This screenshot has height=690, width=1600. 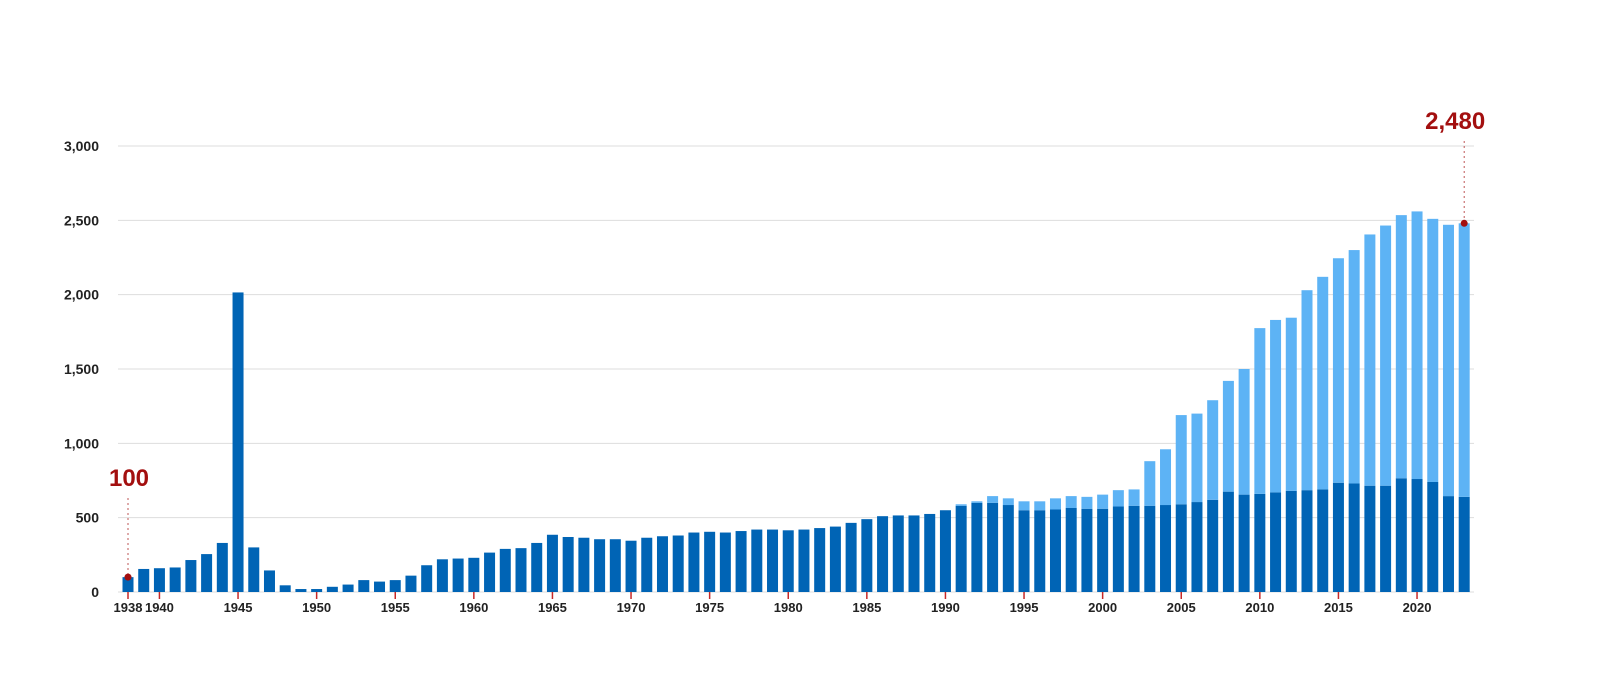 What do you see at coordinates (993, 547) in the screenshot?
I see `bar-series1-1993` at bounding box center [993, 547].